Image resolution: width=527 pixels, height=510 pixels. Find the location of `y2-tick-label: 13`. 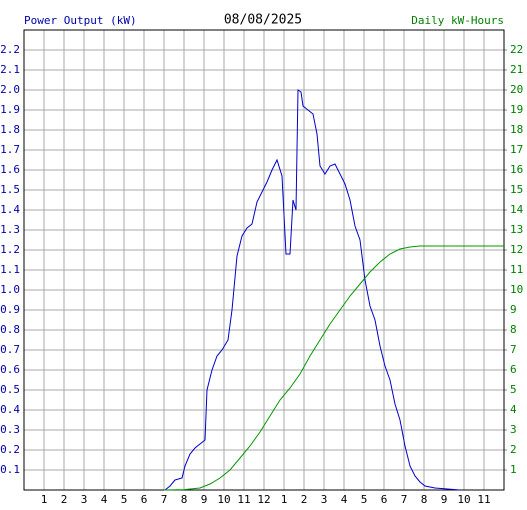

y2-tick-label: 13 is located at coordinates (516, 229).